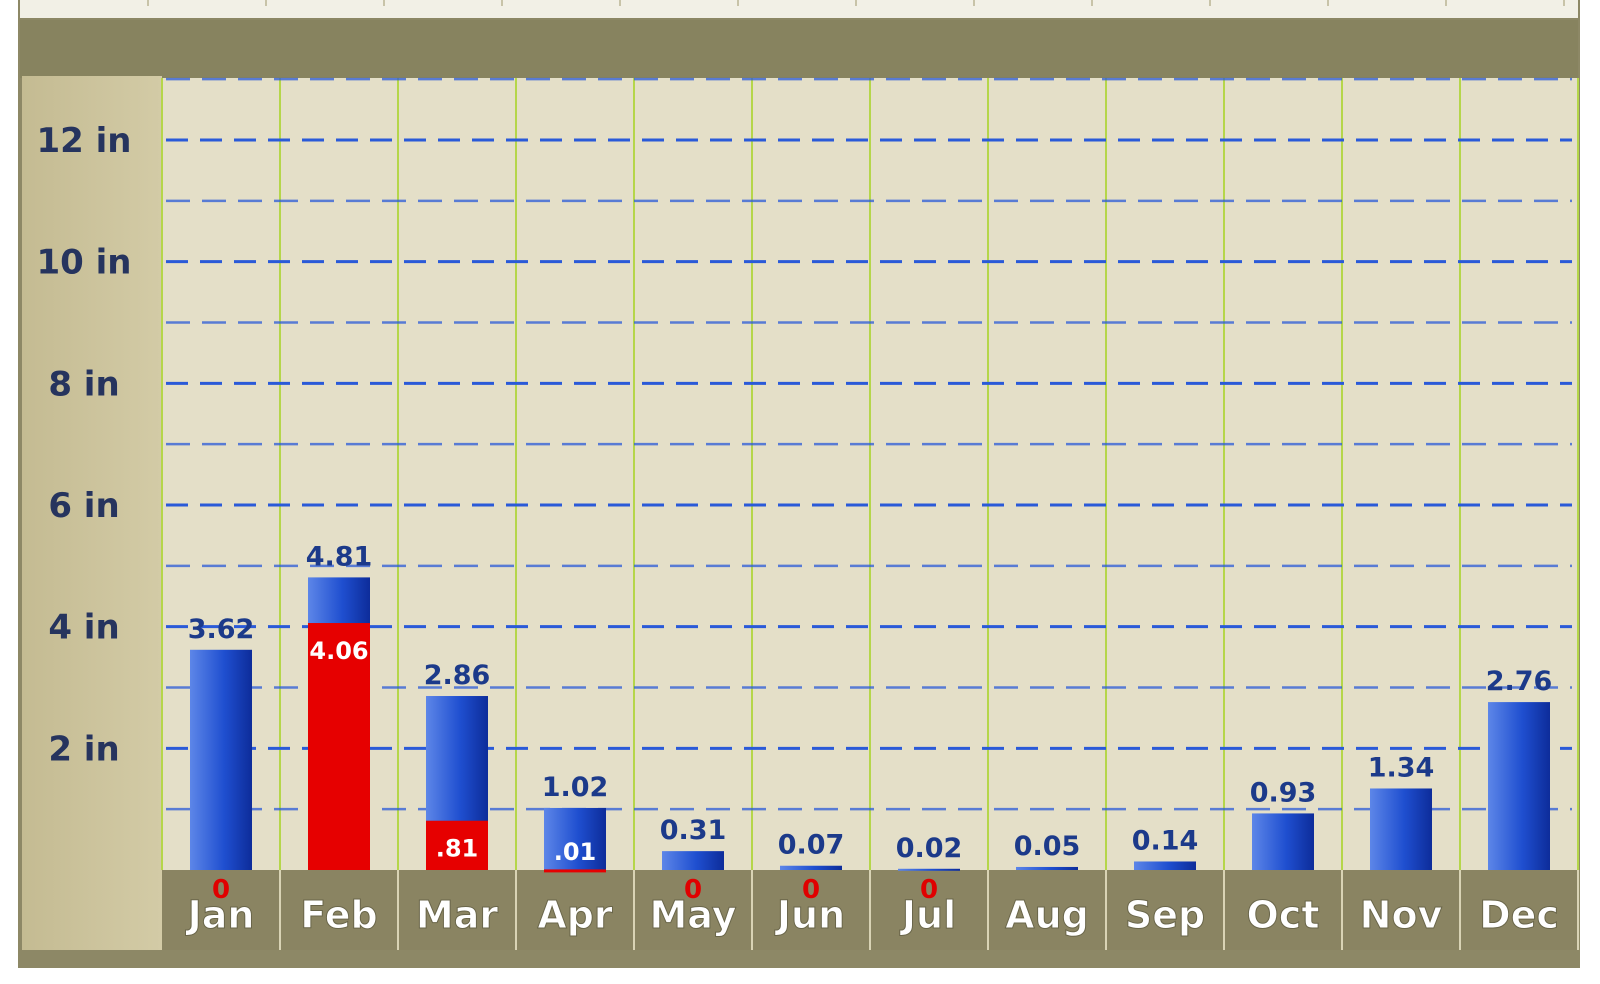 This screenshot has height=984, width=1600. Describe the element at coordinates (457, 915) in the screenshot. I see `month-label-mar: Mar` at that location.